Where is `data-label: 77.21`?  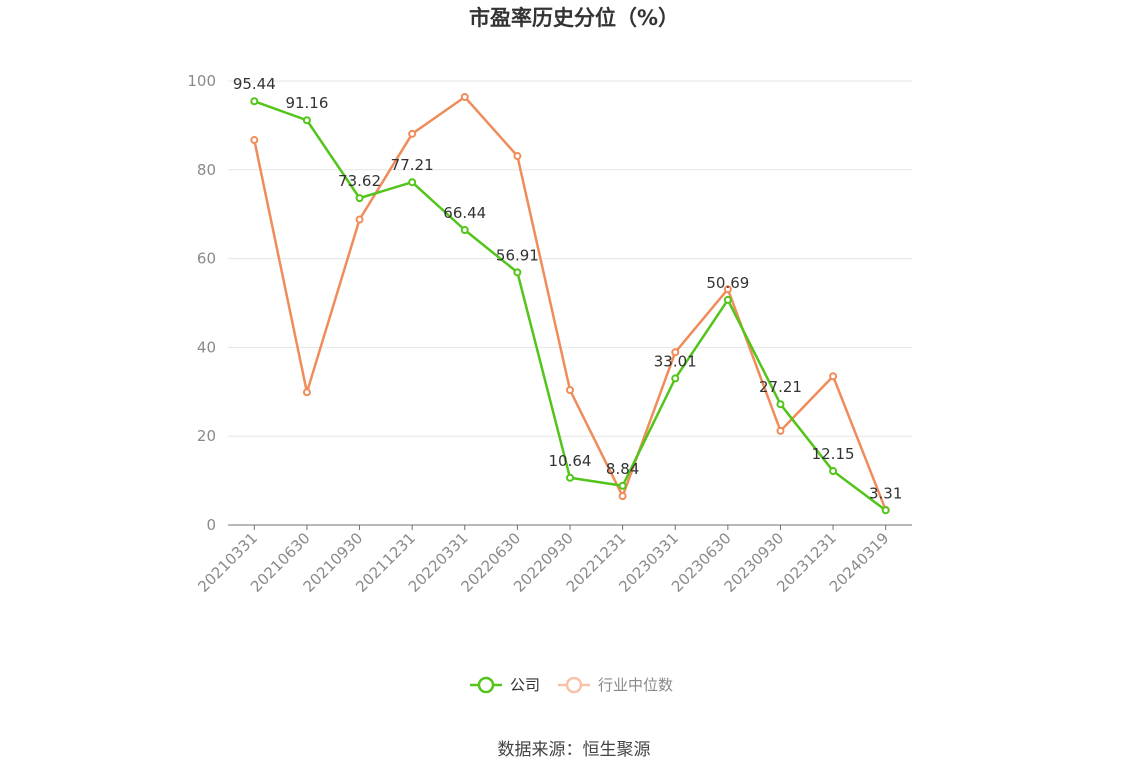
data-label: 77.21 is located at coordinates (412, 165).